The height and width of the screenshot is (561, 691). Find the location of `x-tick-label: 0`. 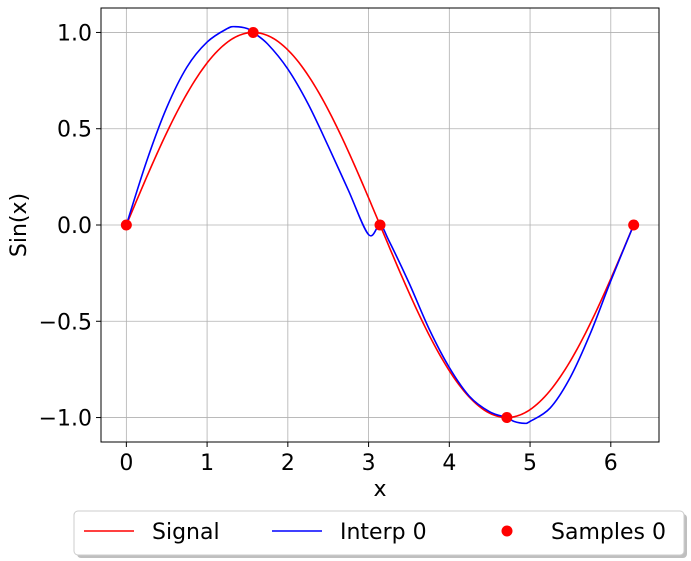

x-tick-label: 0 is located at coordinates (126, 463).